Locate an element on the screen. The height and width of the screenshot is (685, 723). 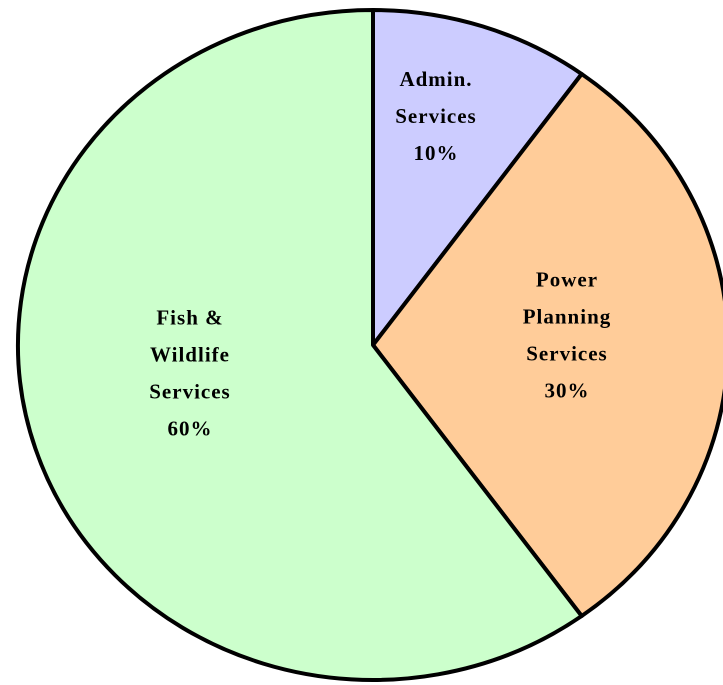
value-label: 10% is located at coordinates (436, 153).